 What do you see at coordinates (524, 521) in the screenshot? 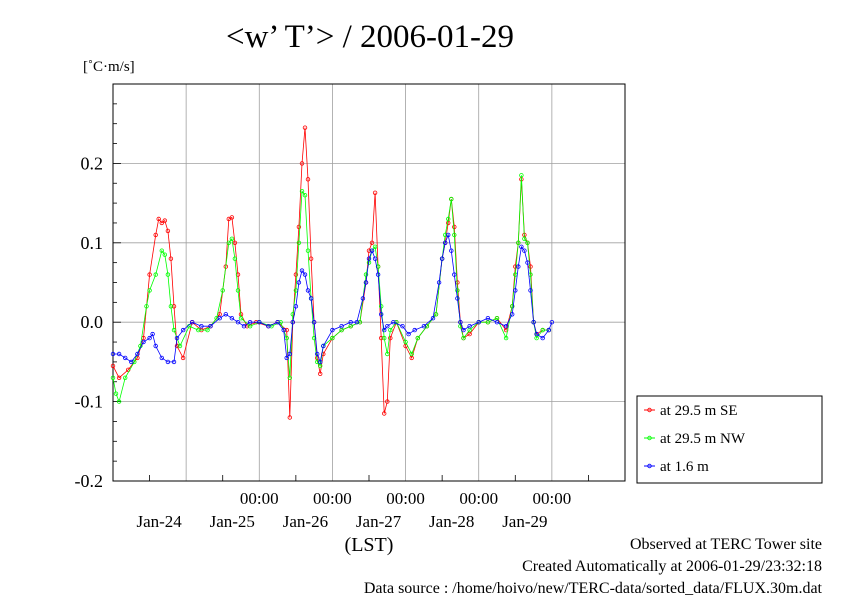
I see `x-date-label: Jan-29` at bounding box center [524, 521].